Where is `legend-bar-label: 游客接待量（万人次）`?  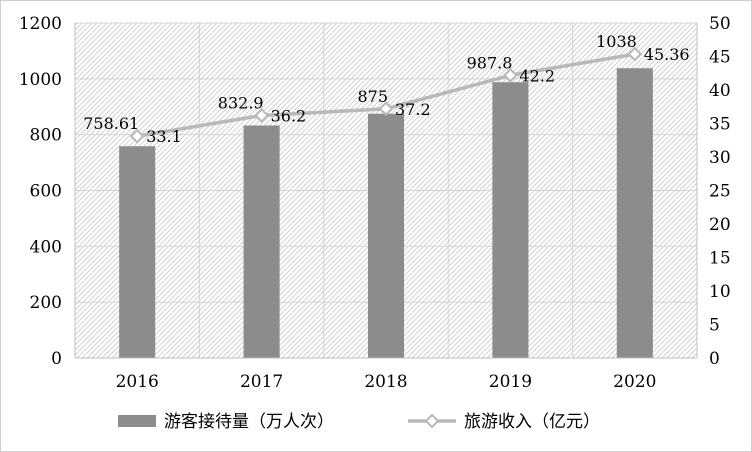
legend-bar-label: 游客接待量（万人次） is located at coordinates (249, 422).